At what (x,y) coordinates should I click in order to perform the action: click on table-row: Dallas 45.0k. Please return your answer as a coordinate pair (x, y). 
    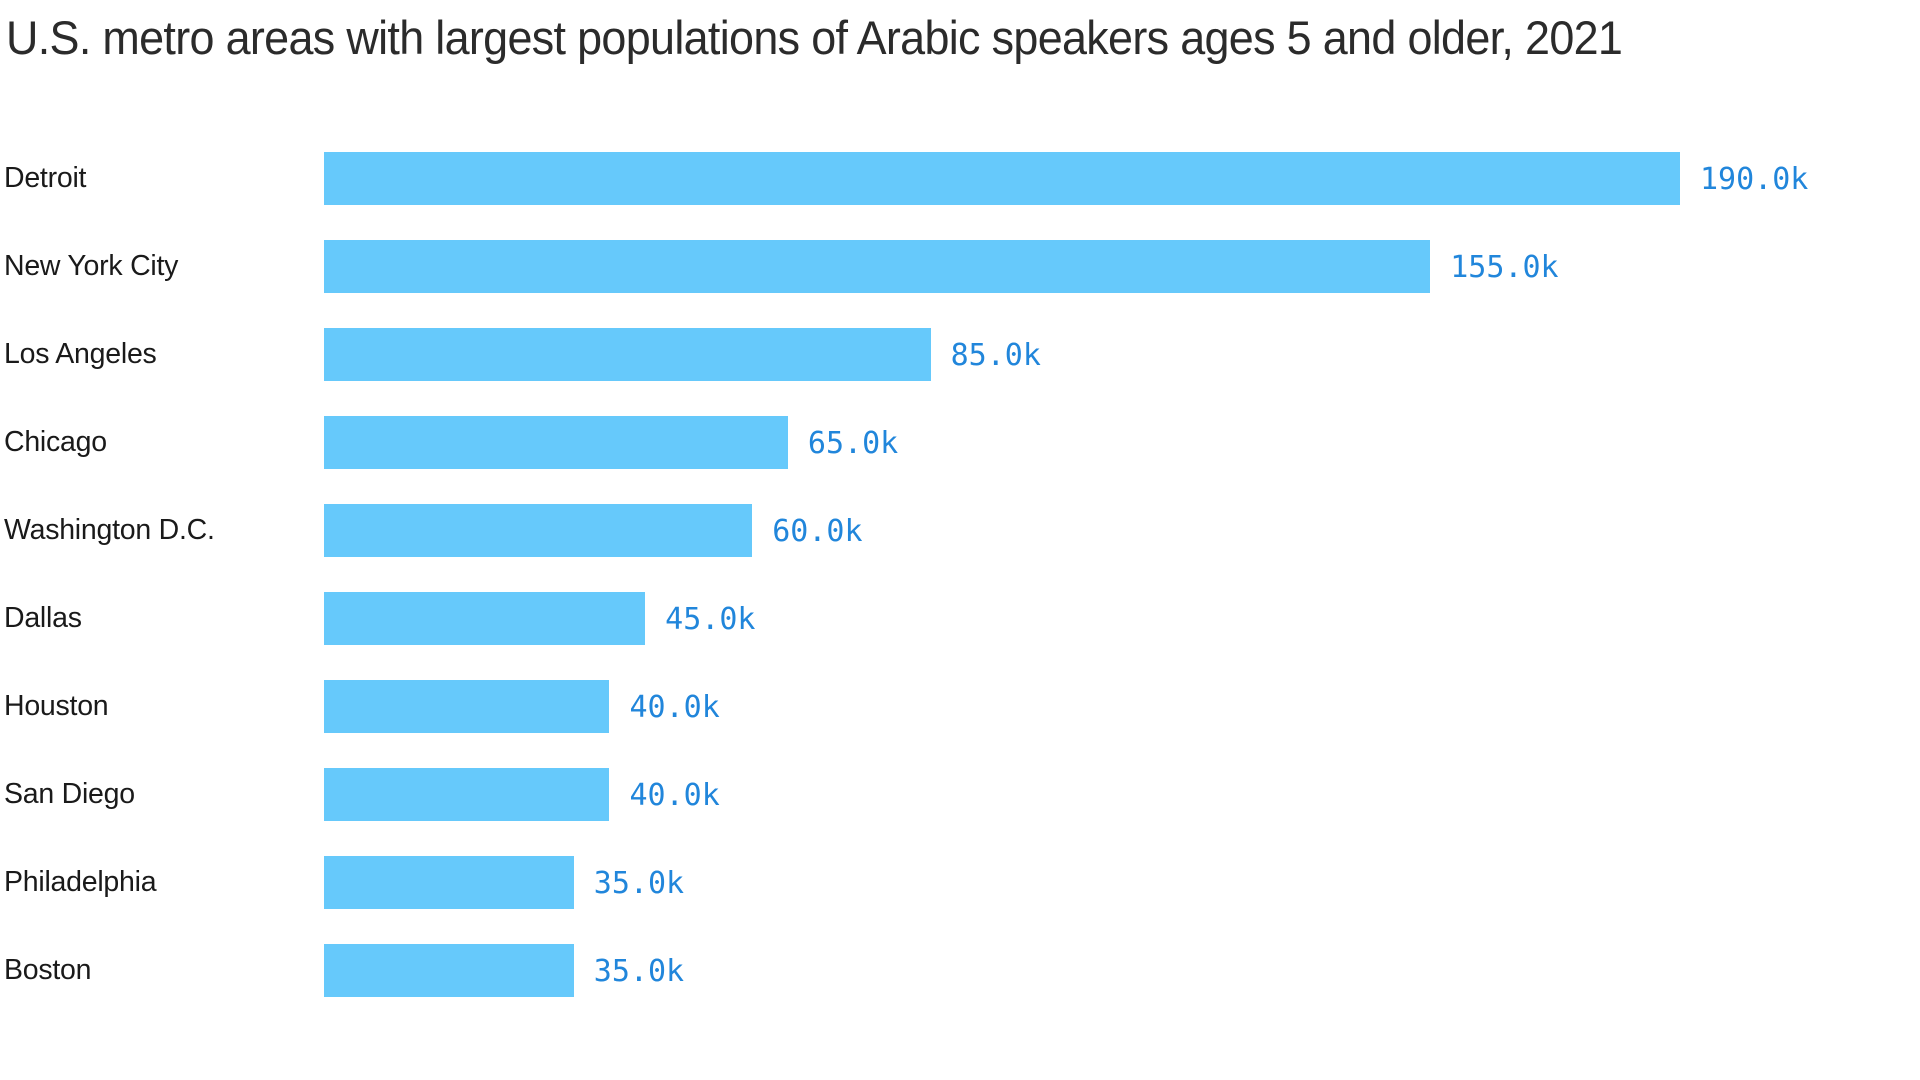
    Looking at the image, I should click on (960, 618).